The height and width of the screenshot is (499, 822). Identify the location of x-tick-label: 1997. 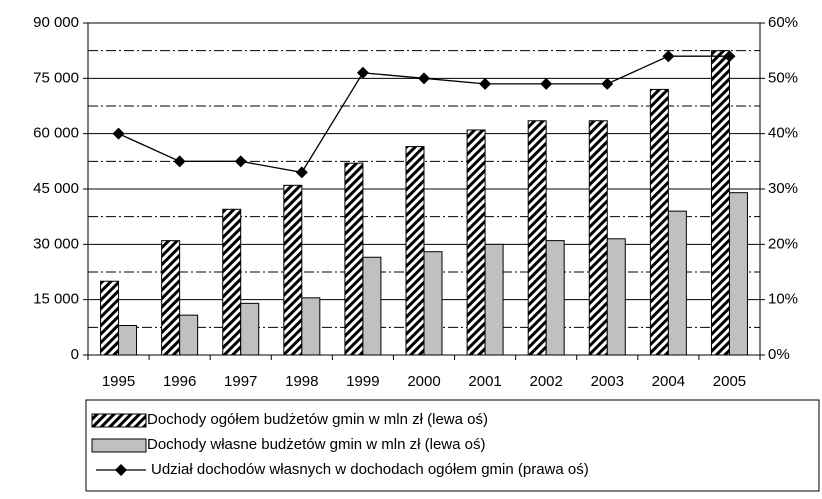
(240, 381).